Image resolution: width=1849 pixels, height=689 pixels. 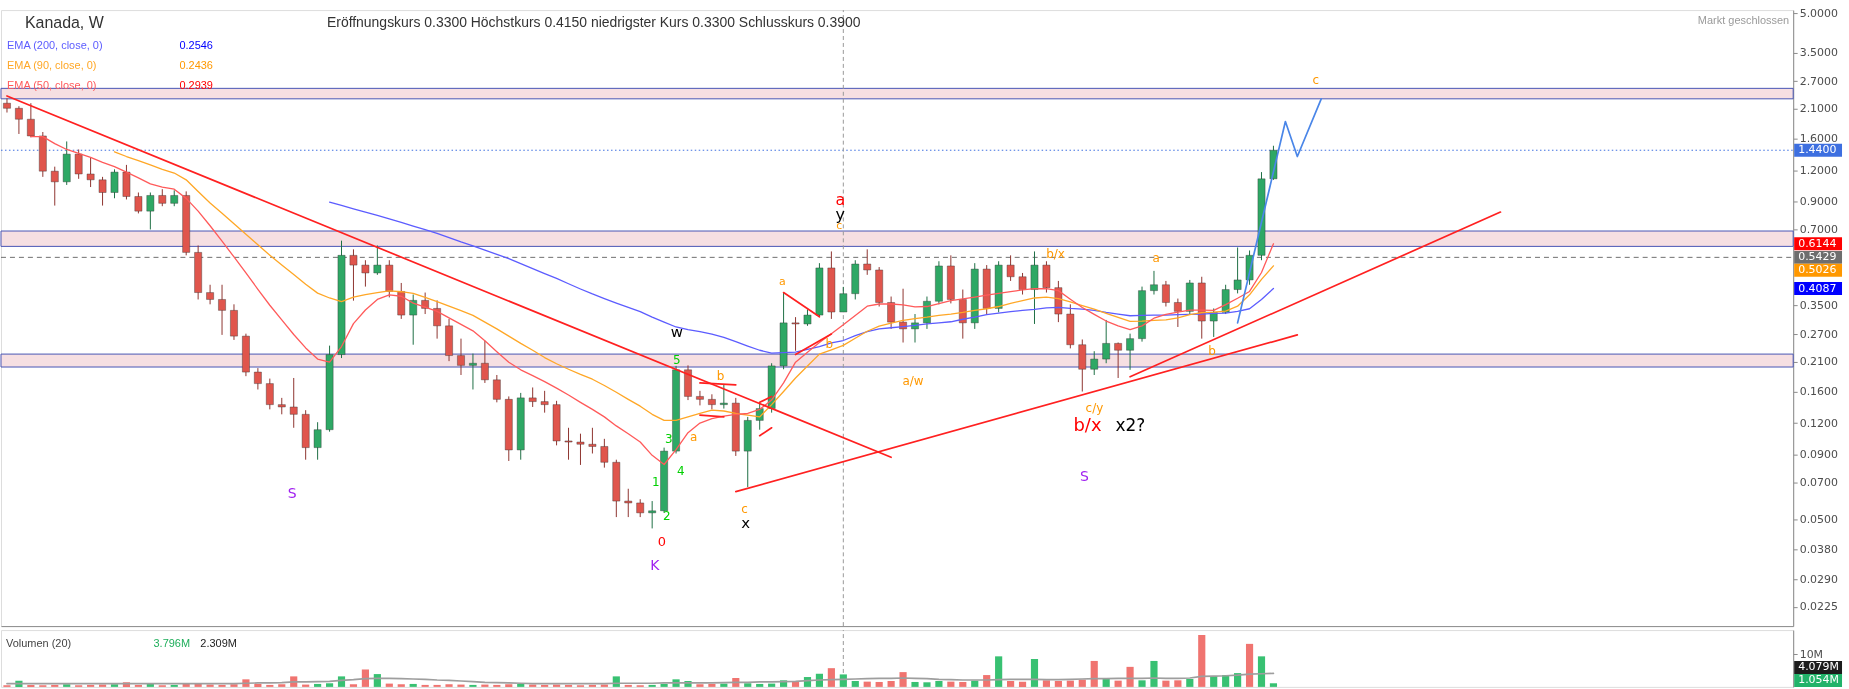 I want to click on y-tick-label: 2.1000, so click(x=1819, y=109).